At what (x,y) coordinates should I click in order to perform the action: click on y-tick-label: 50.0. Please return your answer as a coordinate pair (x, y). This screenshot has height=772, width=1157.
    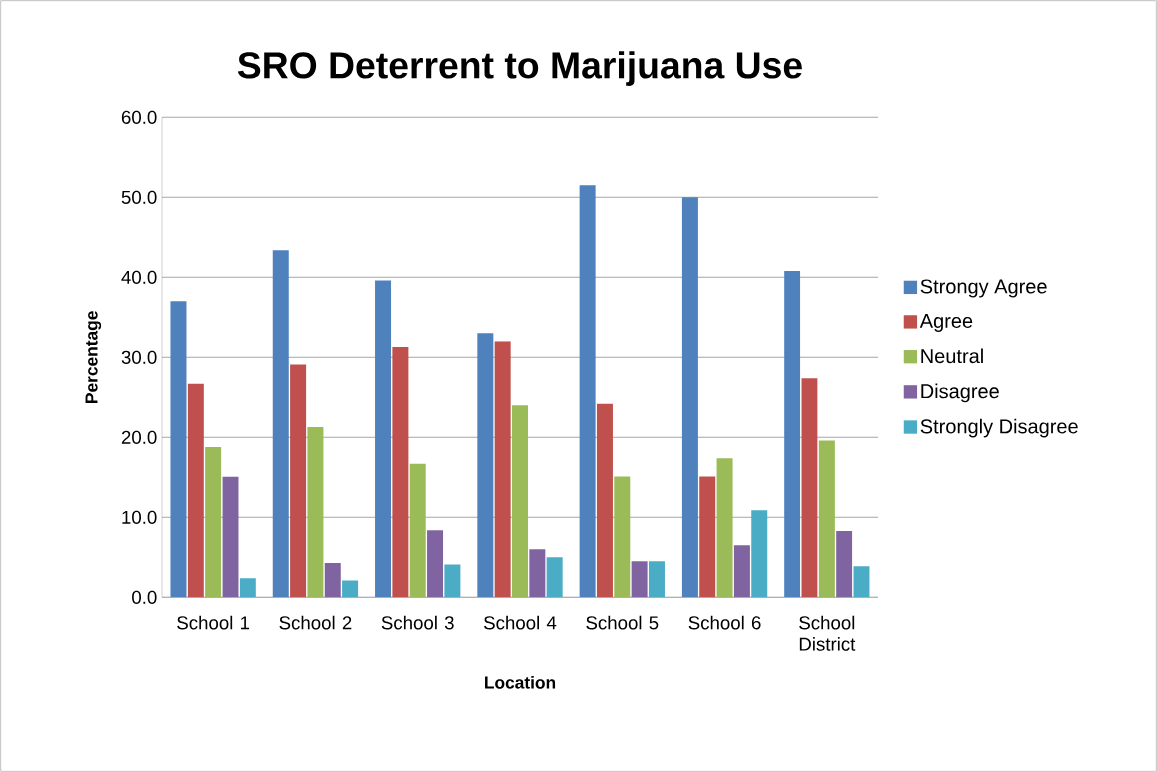
    Looking at the image, I should click on (139, 197).